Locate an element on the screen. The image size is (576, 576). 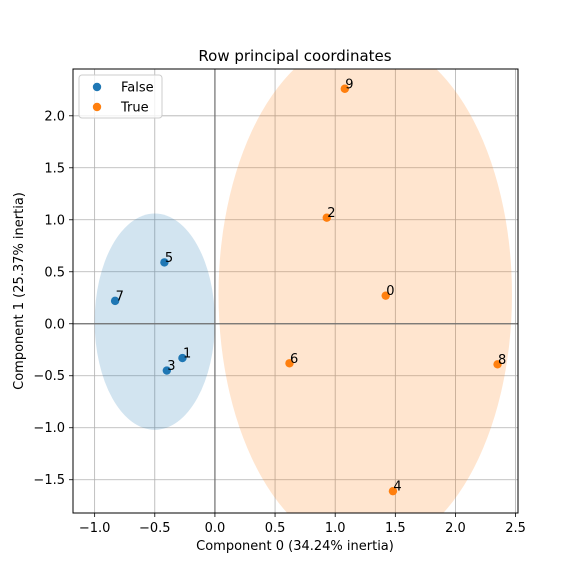
point-label: 8 is located at coordinates (502, 360).